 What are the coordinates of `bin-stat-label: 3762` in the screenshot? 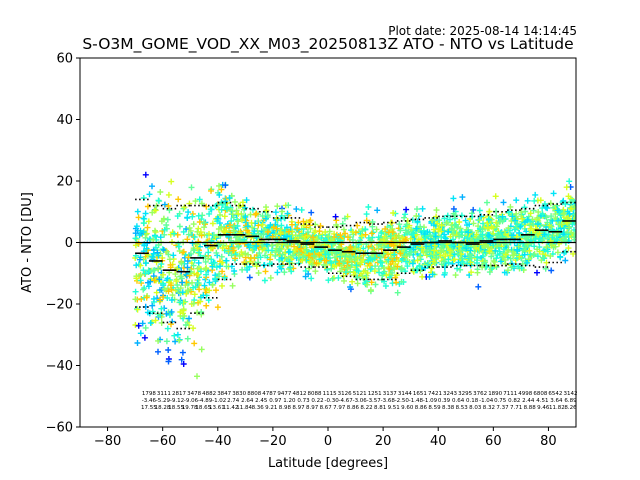 It's located at (480, 394).